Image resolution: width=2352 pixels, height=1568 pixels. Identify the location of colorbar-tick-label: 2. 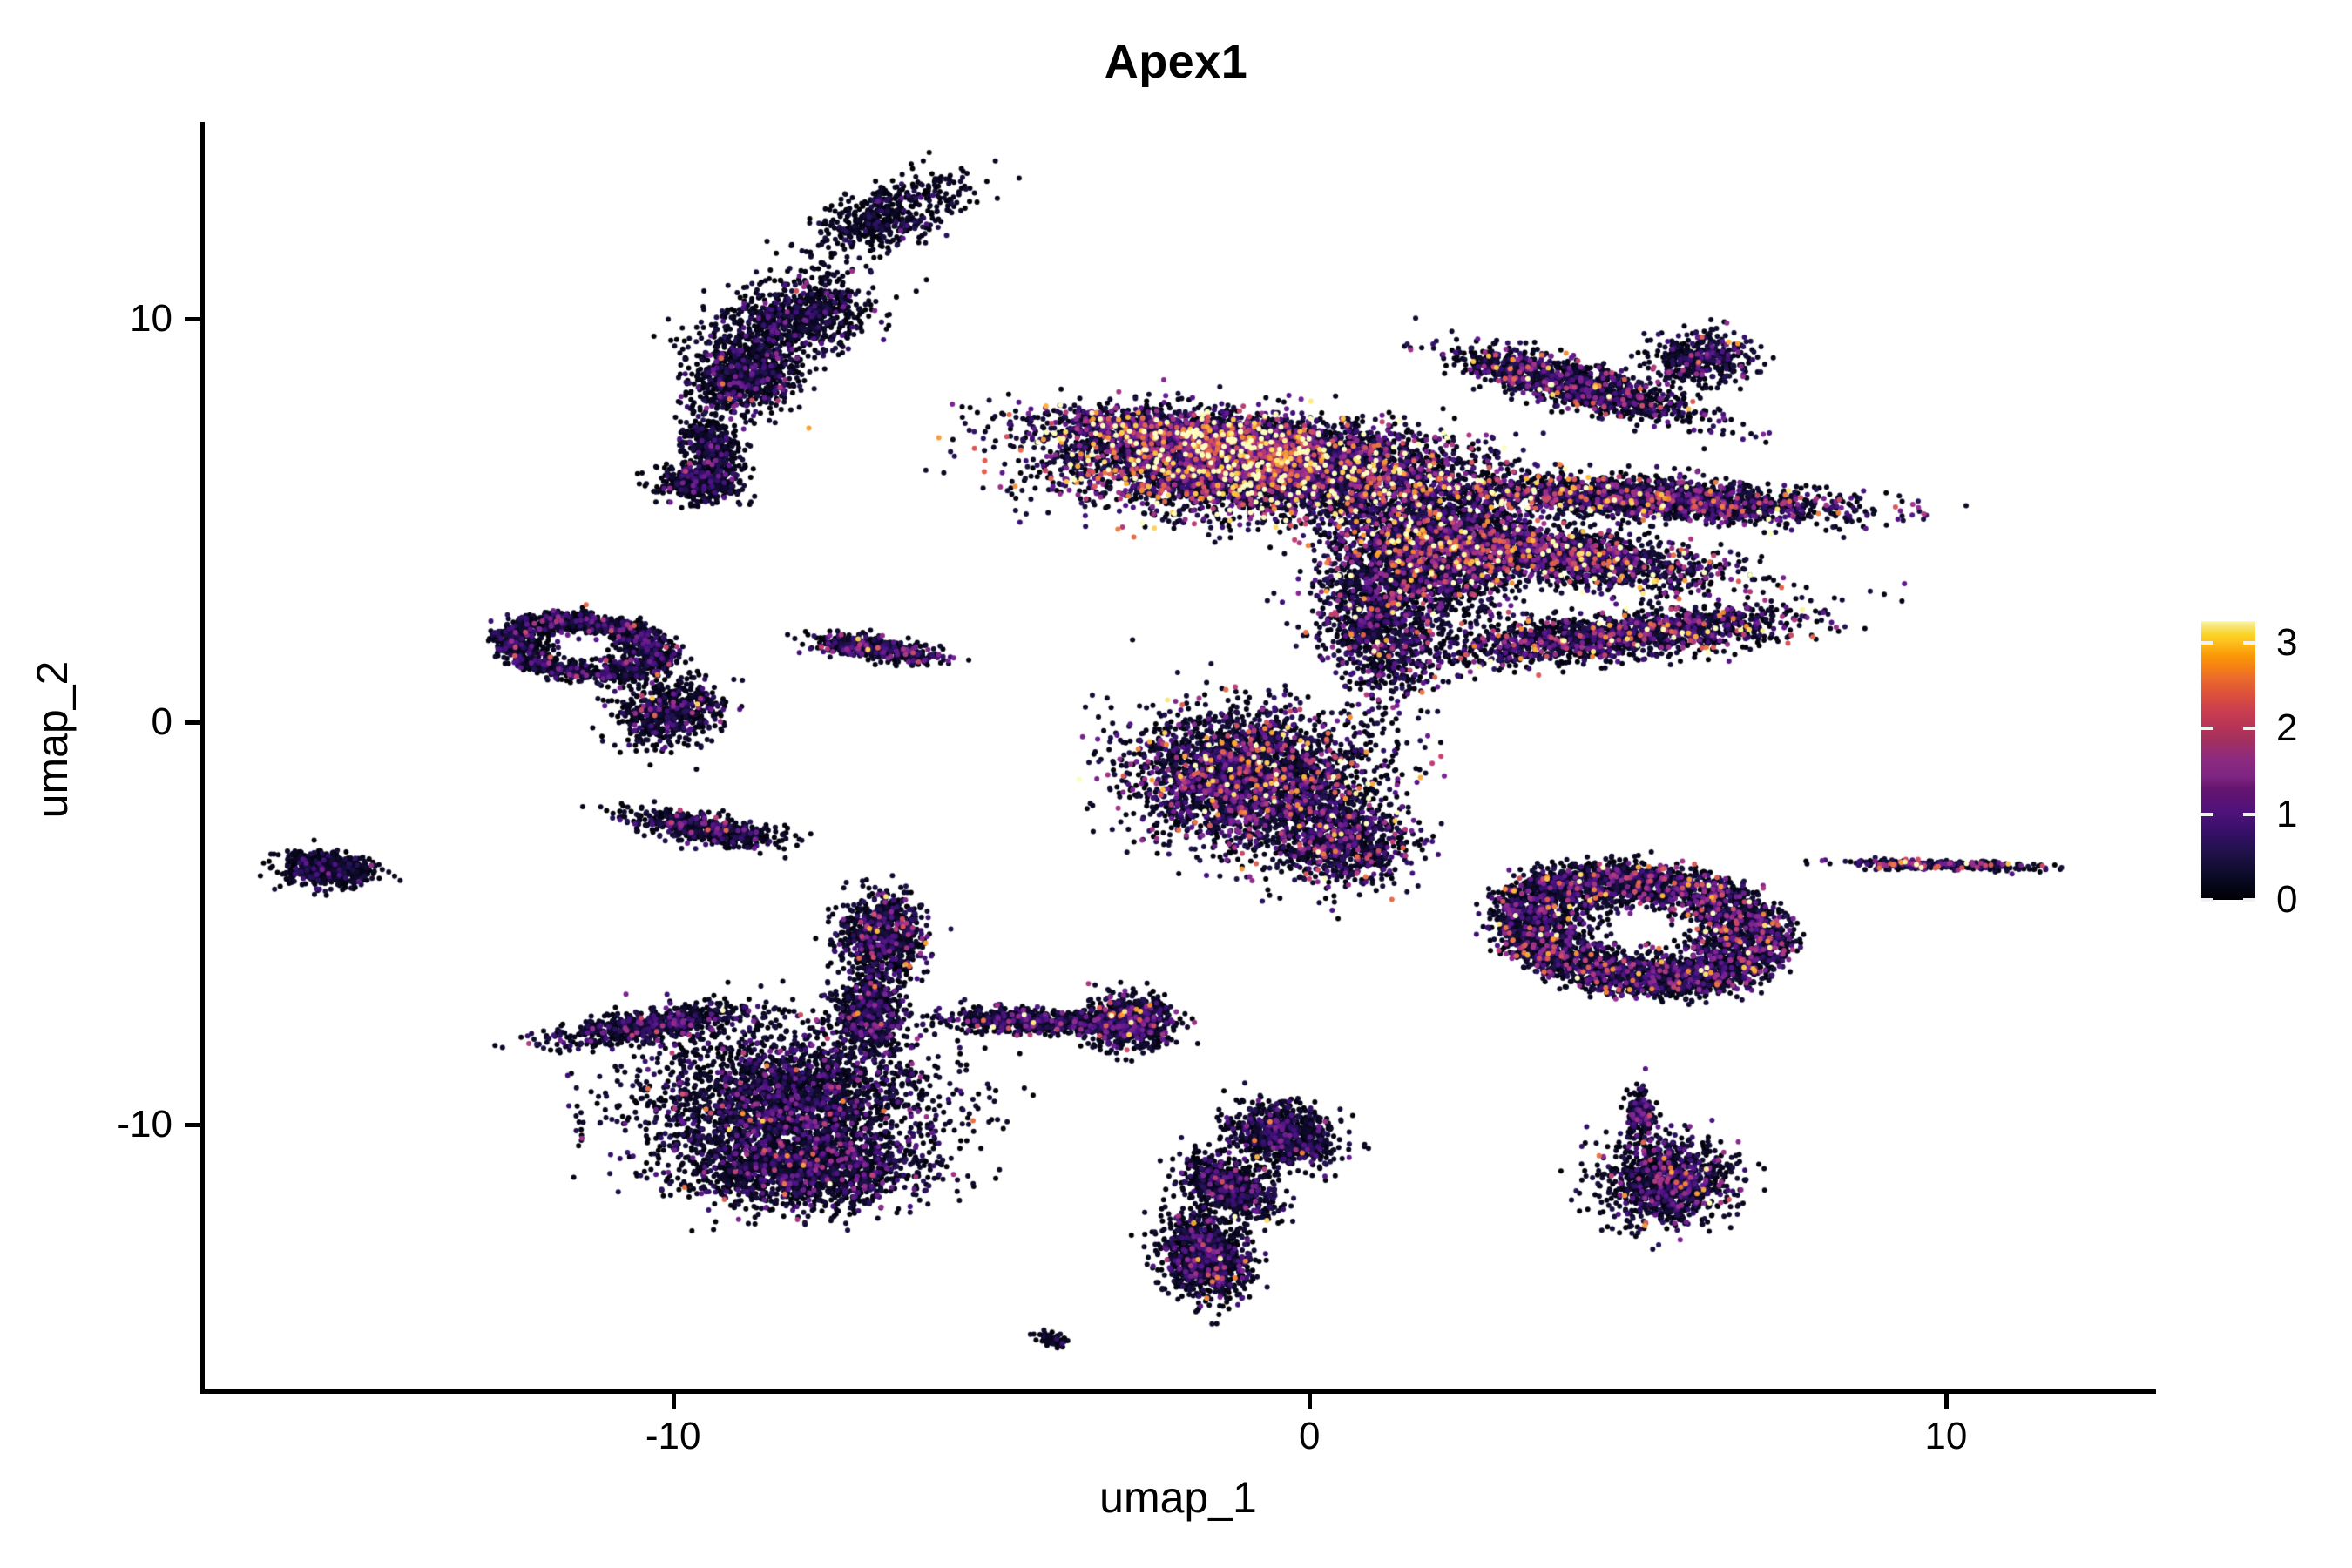
(2287, 728).